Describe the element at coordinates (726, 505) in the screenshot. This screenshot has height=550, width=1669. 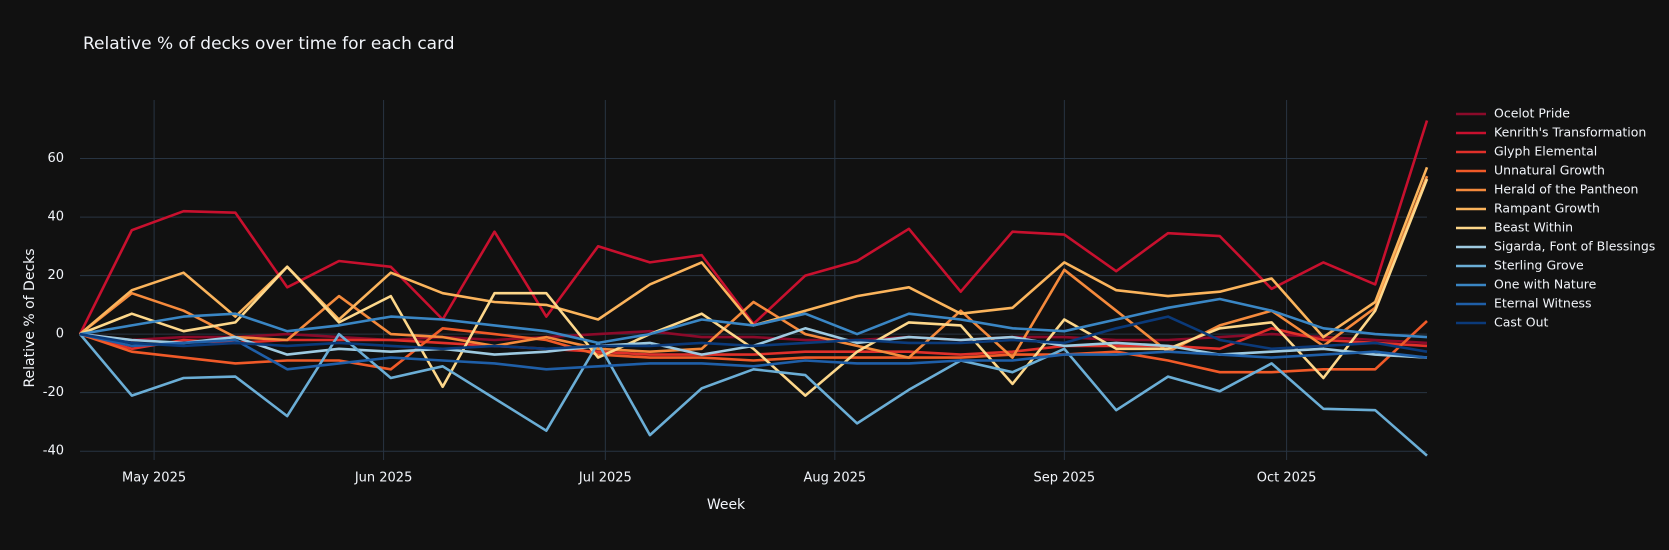
I see `x-axis-title: Week` at that location.